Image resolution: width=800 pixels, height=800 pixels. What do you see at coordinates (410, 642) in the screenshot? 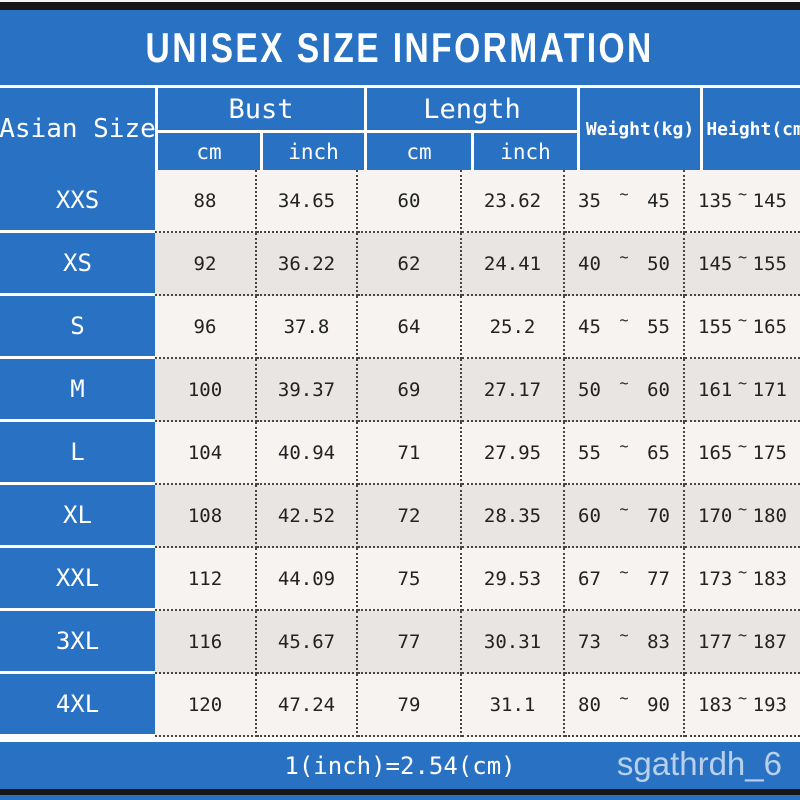
I see `length-cm-value: 77` at bounding box center [410, 642].